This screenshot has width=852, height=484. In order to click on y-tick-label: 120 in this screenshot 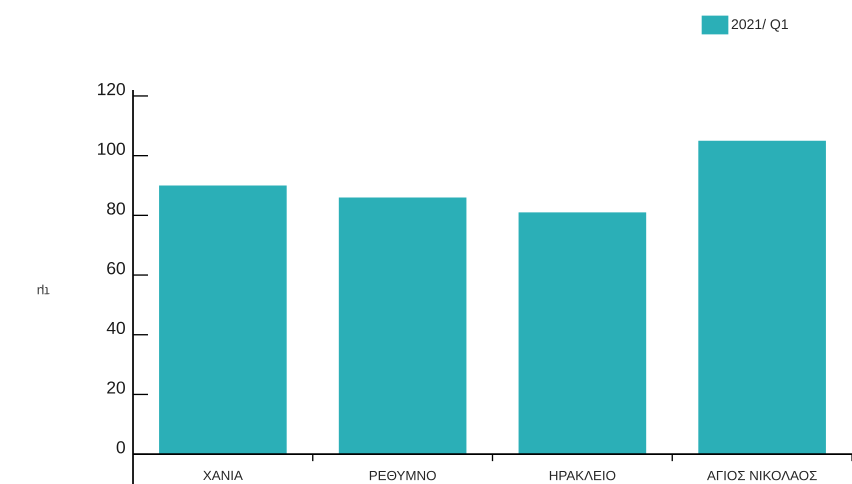, I will do `click(111, 89)`.